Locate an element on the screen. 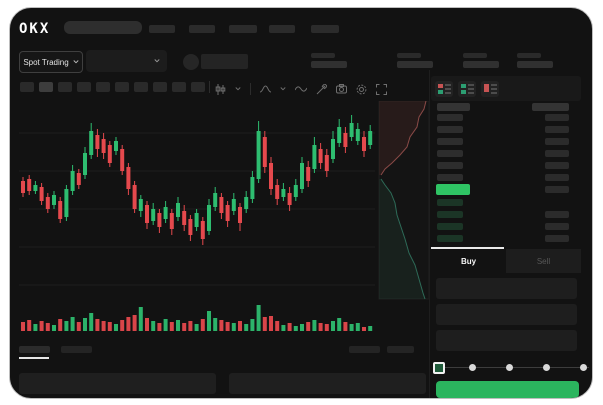 The height and width of the screenshot is (405, 603). divider is located at coordinates (250, 89).